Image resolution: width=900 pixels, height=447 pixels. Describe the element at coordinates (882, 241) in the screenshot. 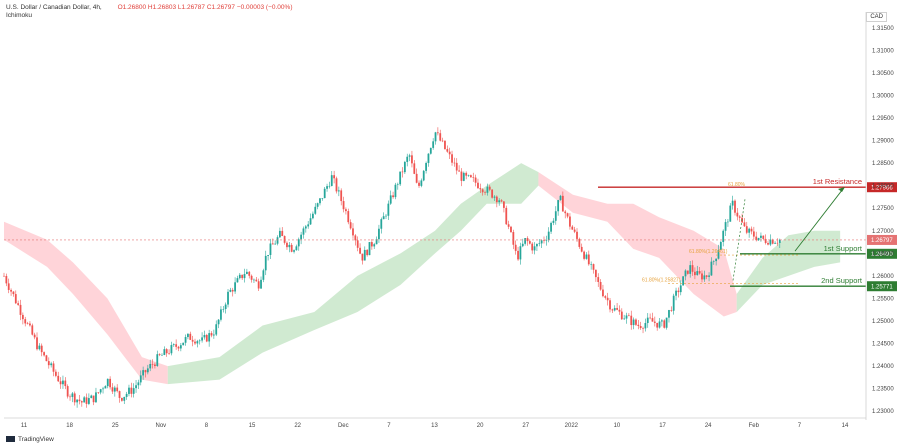

I see `current-price-badge: 1.26797` at that location.